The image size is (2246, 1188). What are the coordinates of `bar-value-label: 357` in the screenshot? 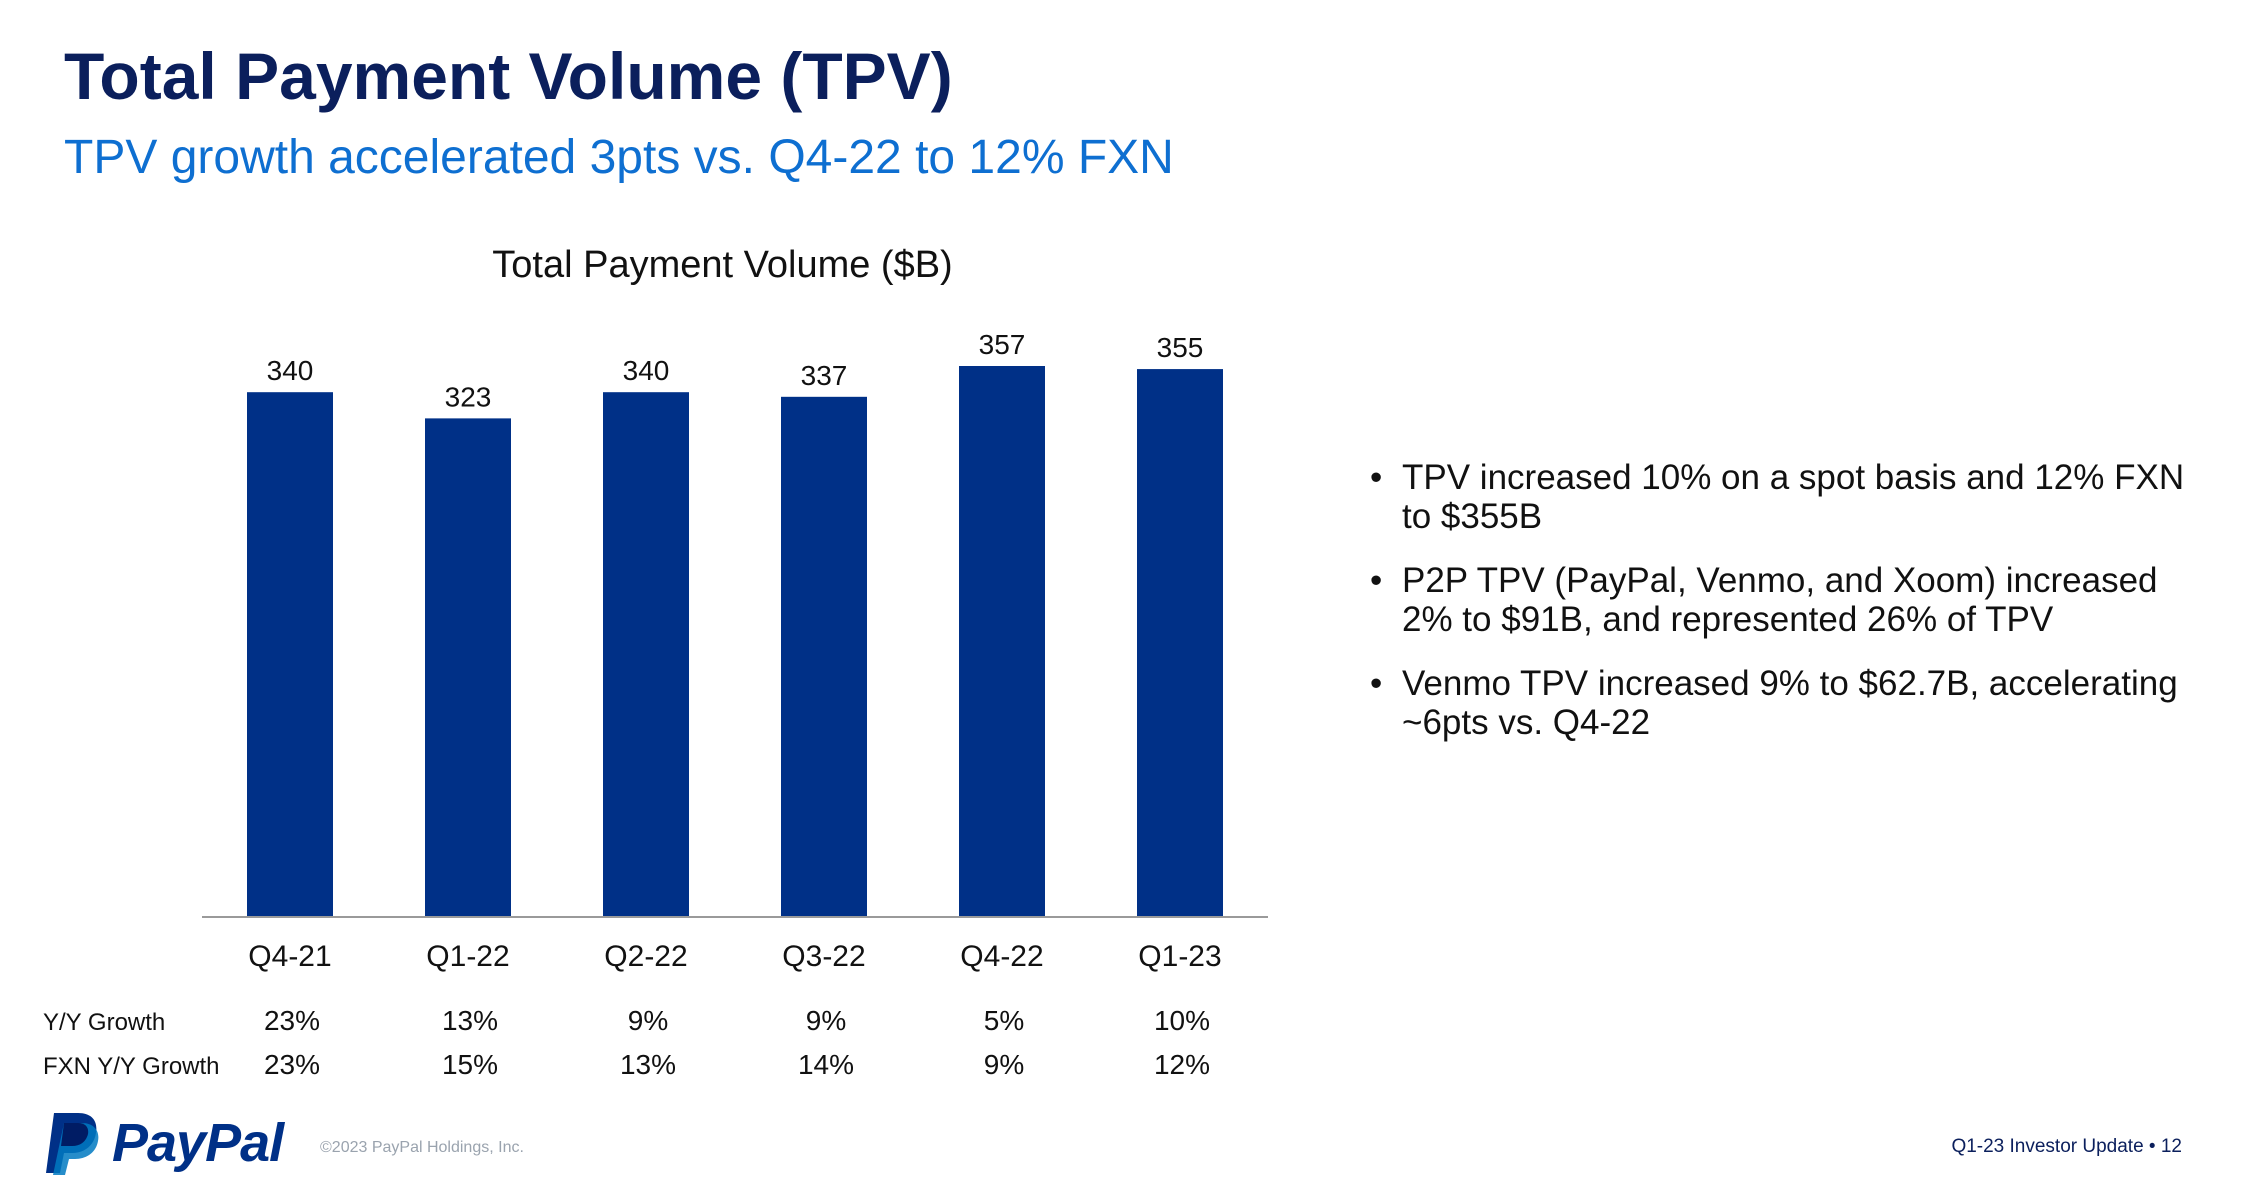 It's located at (1002, 344).